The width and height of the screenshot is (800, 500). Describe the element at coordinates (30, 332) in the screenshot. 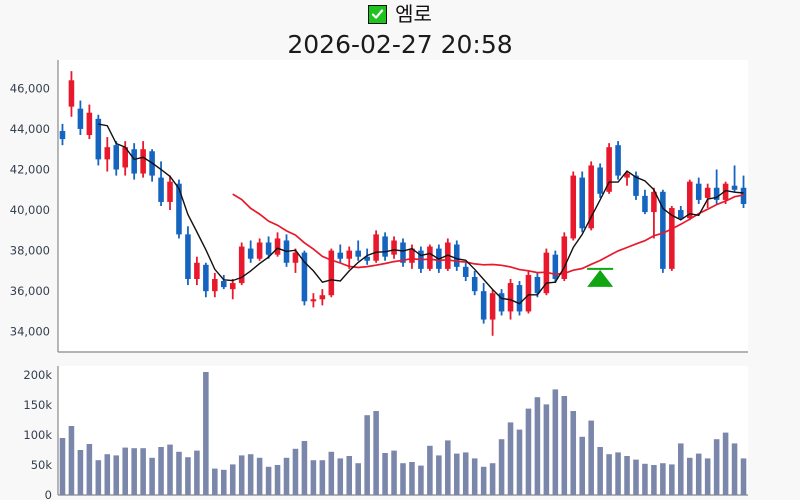

I see `price-axis-tick-label: 34,000` at that location.